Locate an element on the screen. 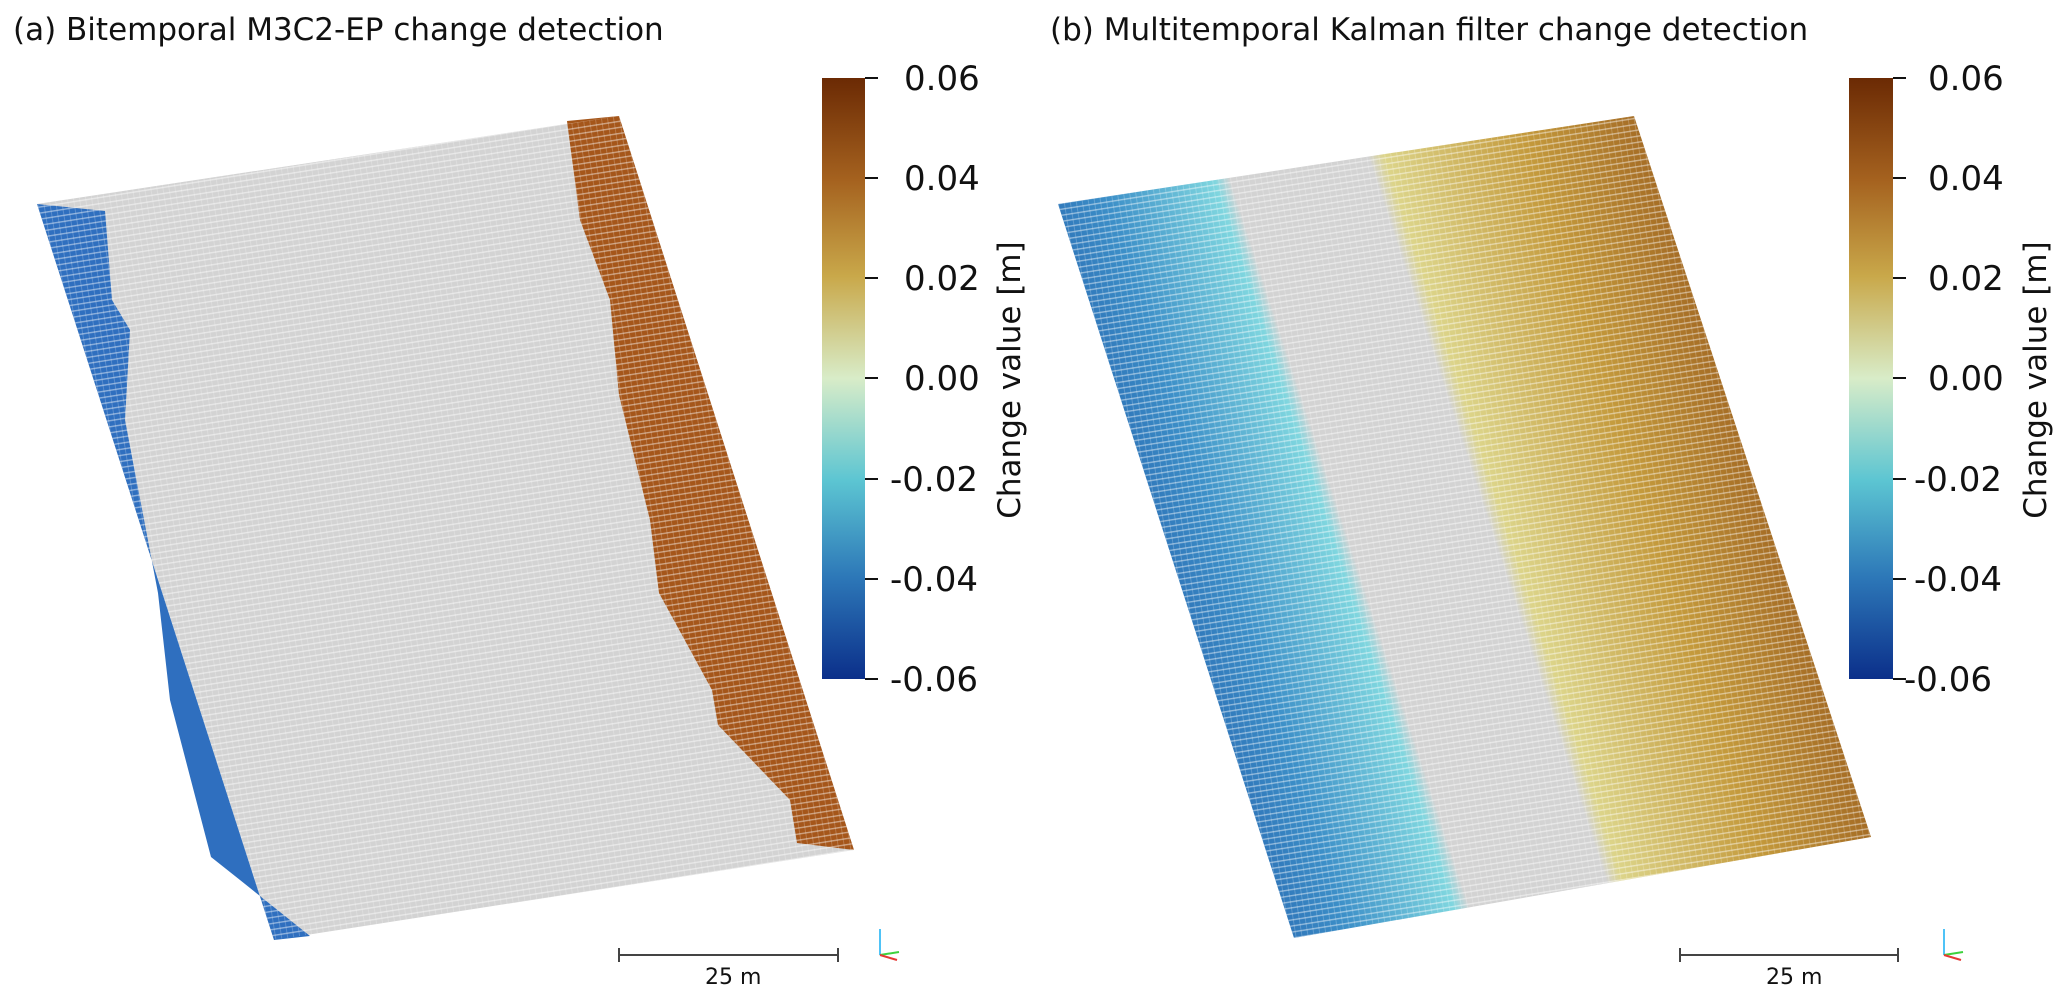 This screenshot has width=2067, height=1000. scale-bar-a-label: 25 m is located at coordinates (733, 977).